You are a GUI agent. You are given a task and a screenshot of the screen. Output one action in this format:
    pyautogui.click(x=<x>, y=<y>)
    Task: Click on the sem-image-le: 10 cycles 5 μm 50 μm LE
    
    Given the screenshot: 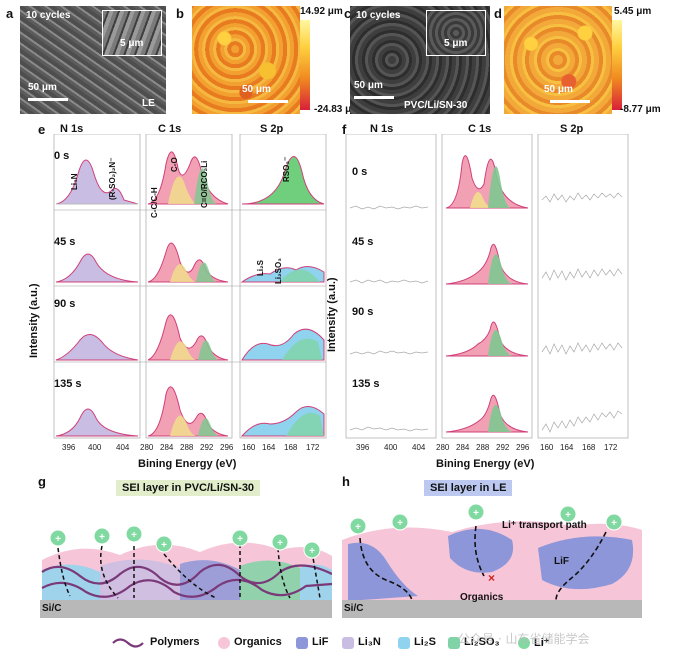 What is the action you would take?
    pyautogui.click(x=93, y=60)
    